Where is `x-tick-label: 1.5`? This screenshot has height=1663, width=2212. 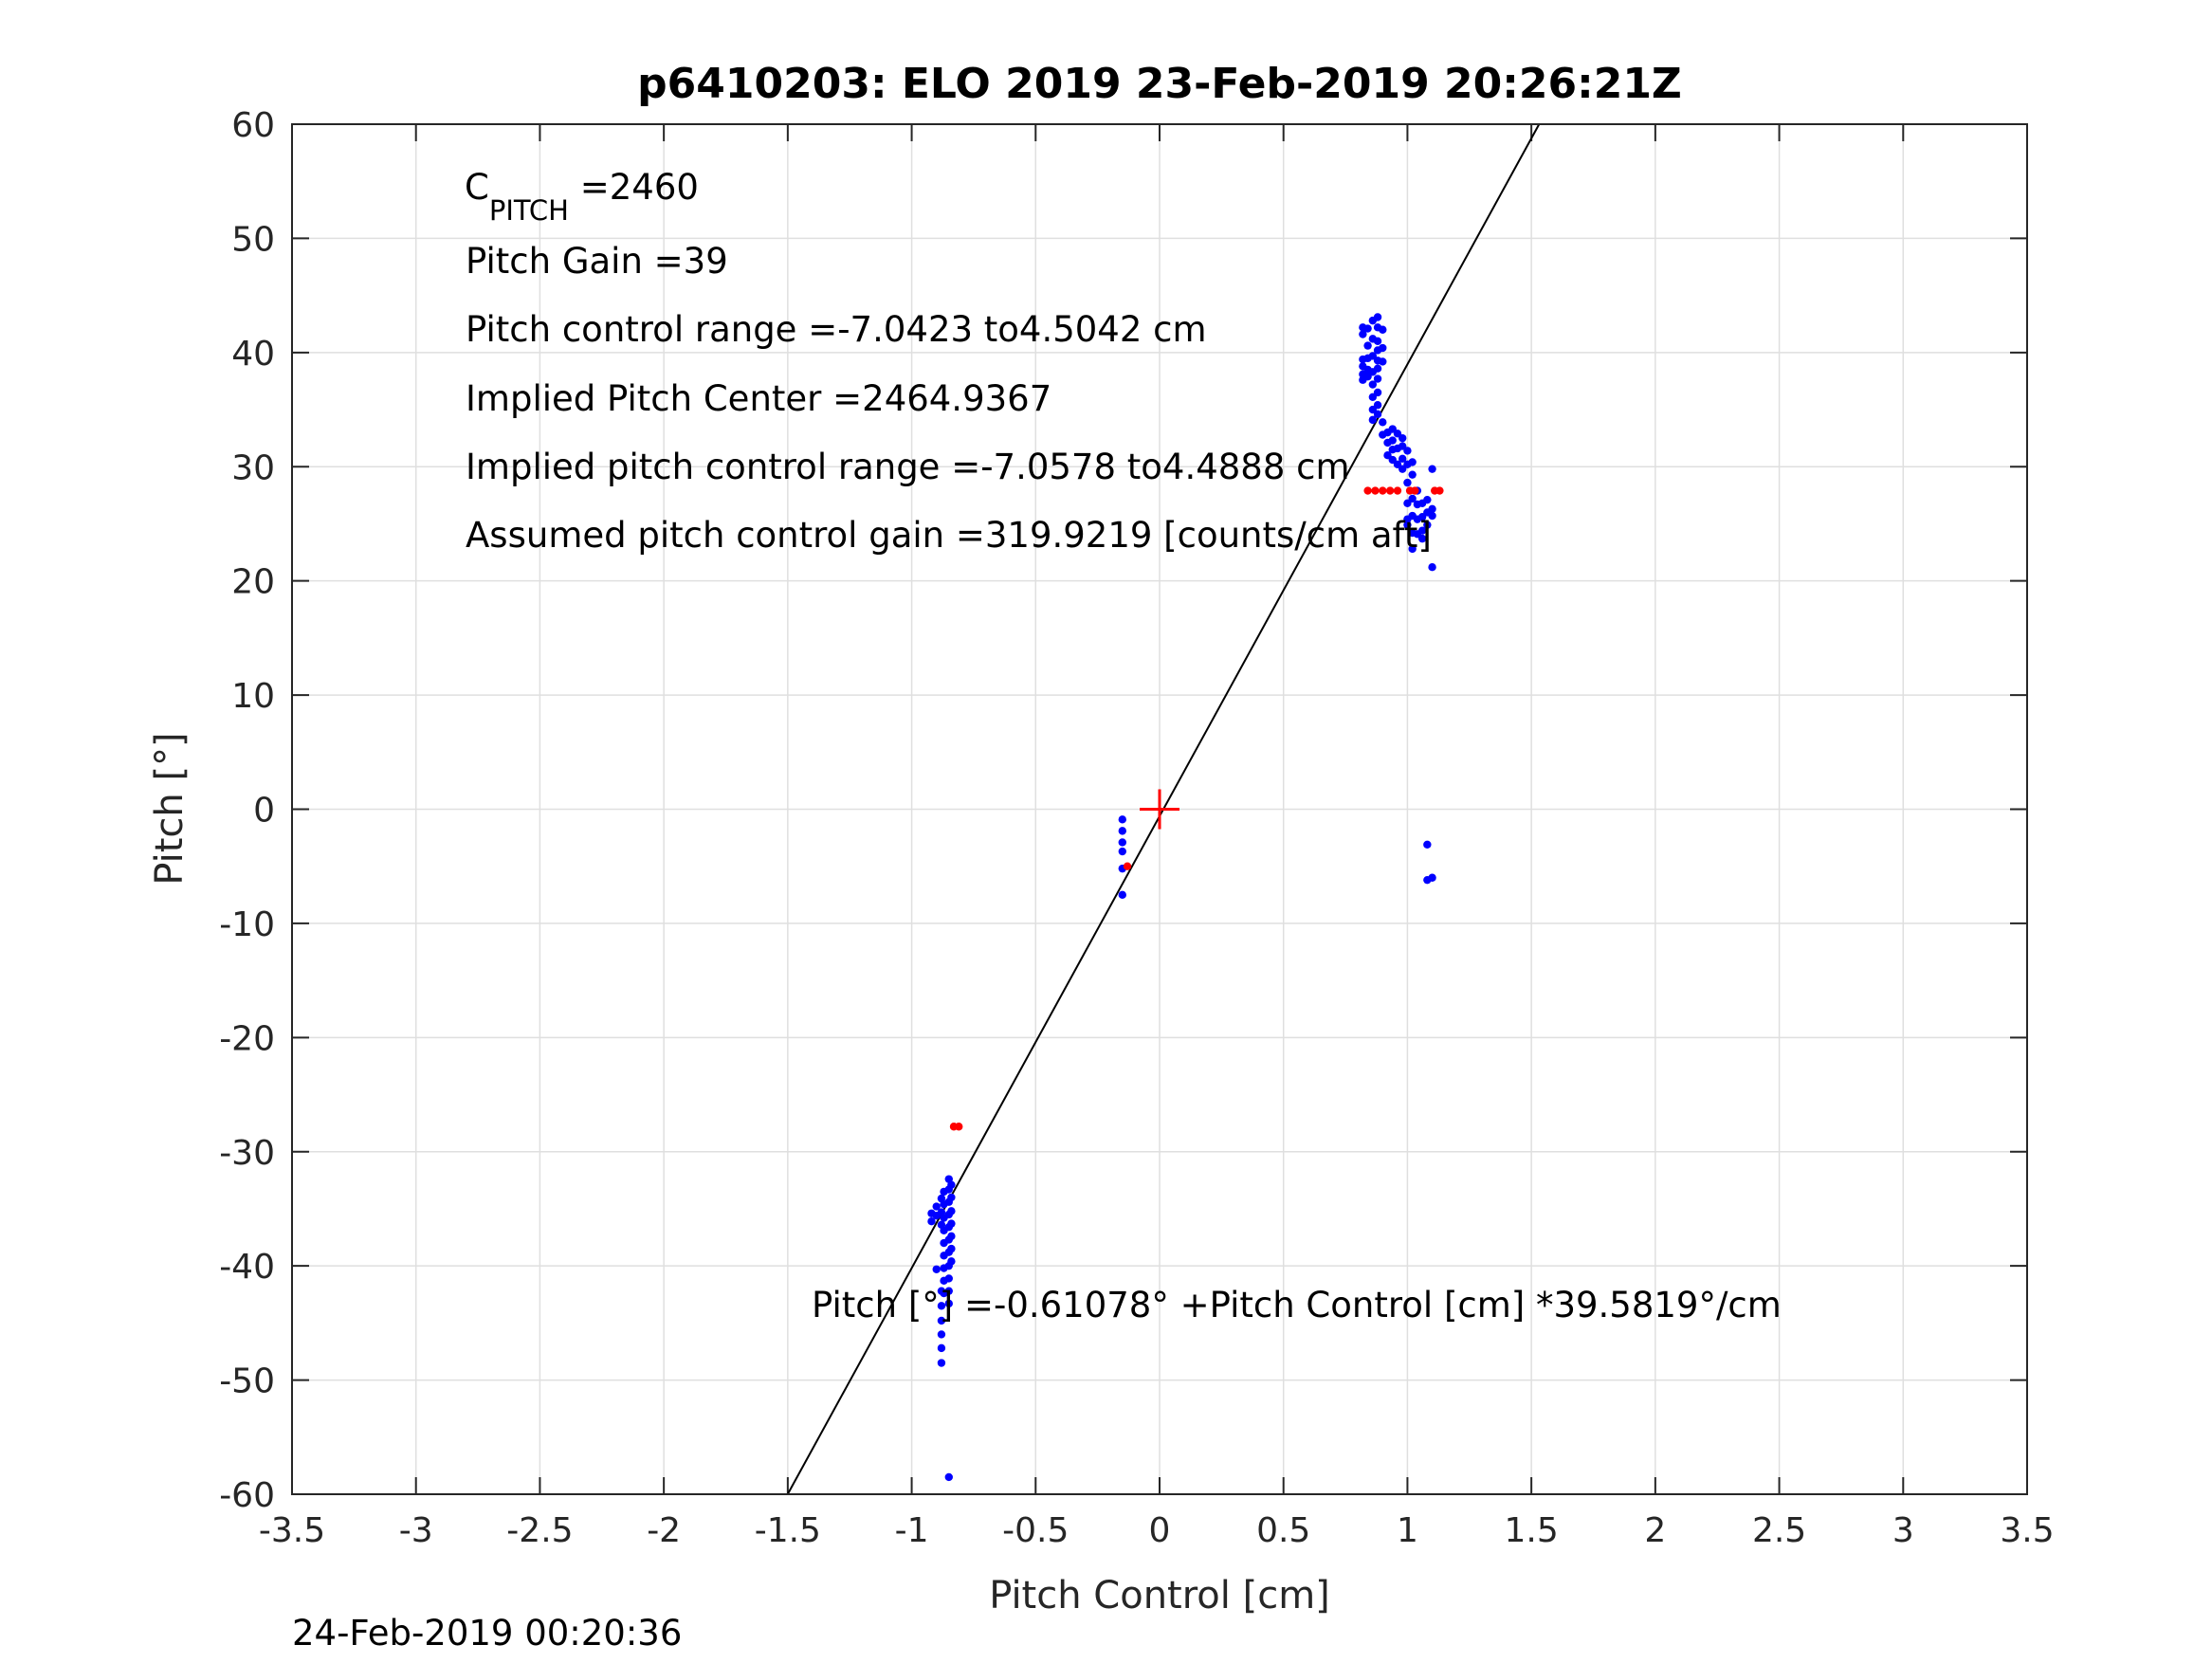
x-tick-label: 1.5 is located at coordinates (1532, 1530).